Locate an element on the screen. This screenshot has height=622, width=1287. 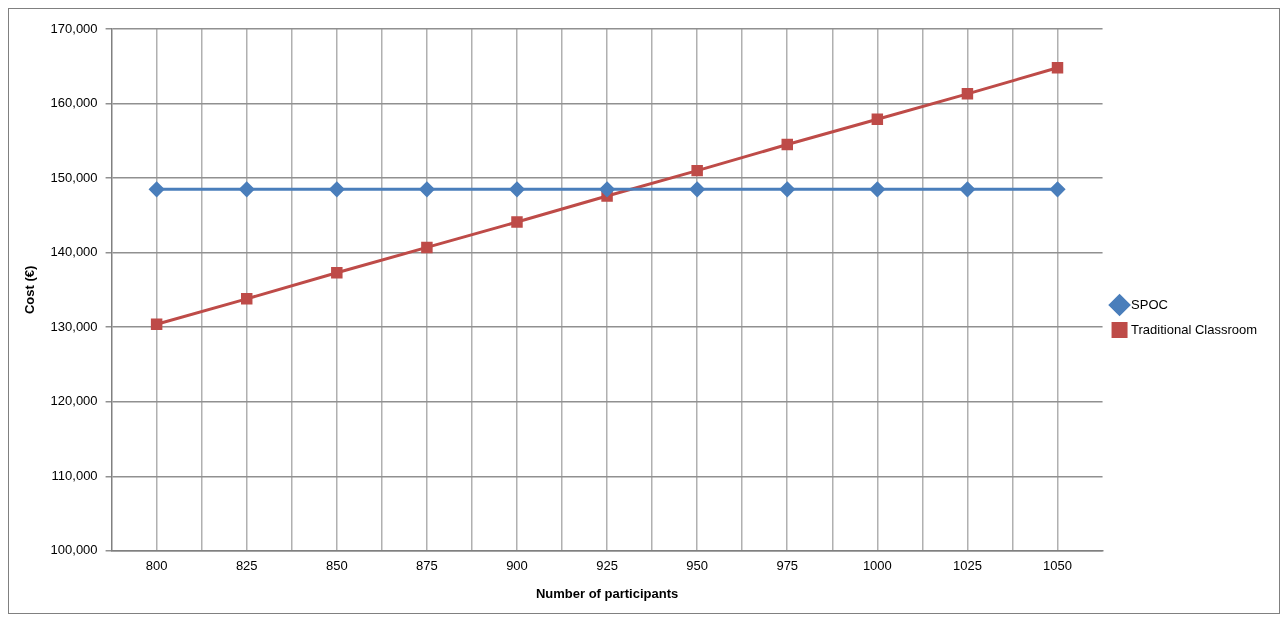
x-tick-label: 1025 is located at coordinates (967, 566).